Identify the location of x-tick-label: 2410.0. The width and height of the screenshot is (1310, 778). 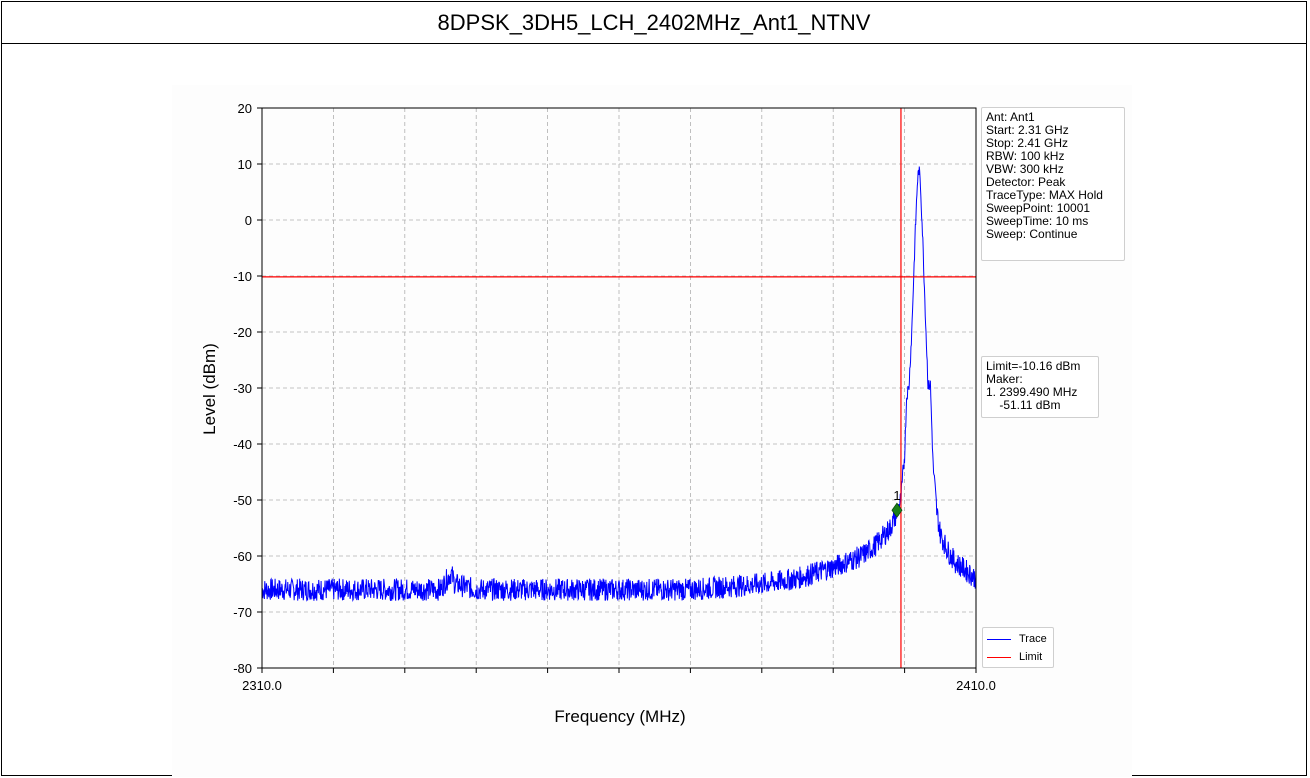
(976, 685).